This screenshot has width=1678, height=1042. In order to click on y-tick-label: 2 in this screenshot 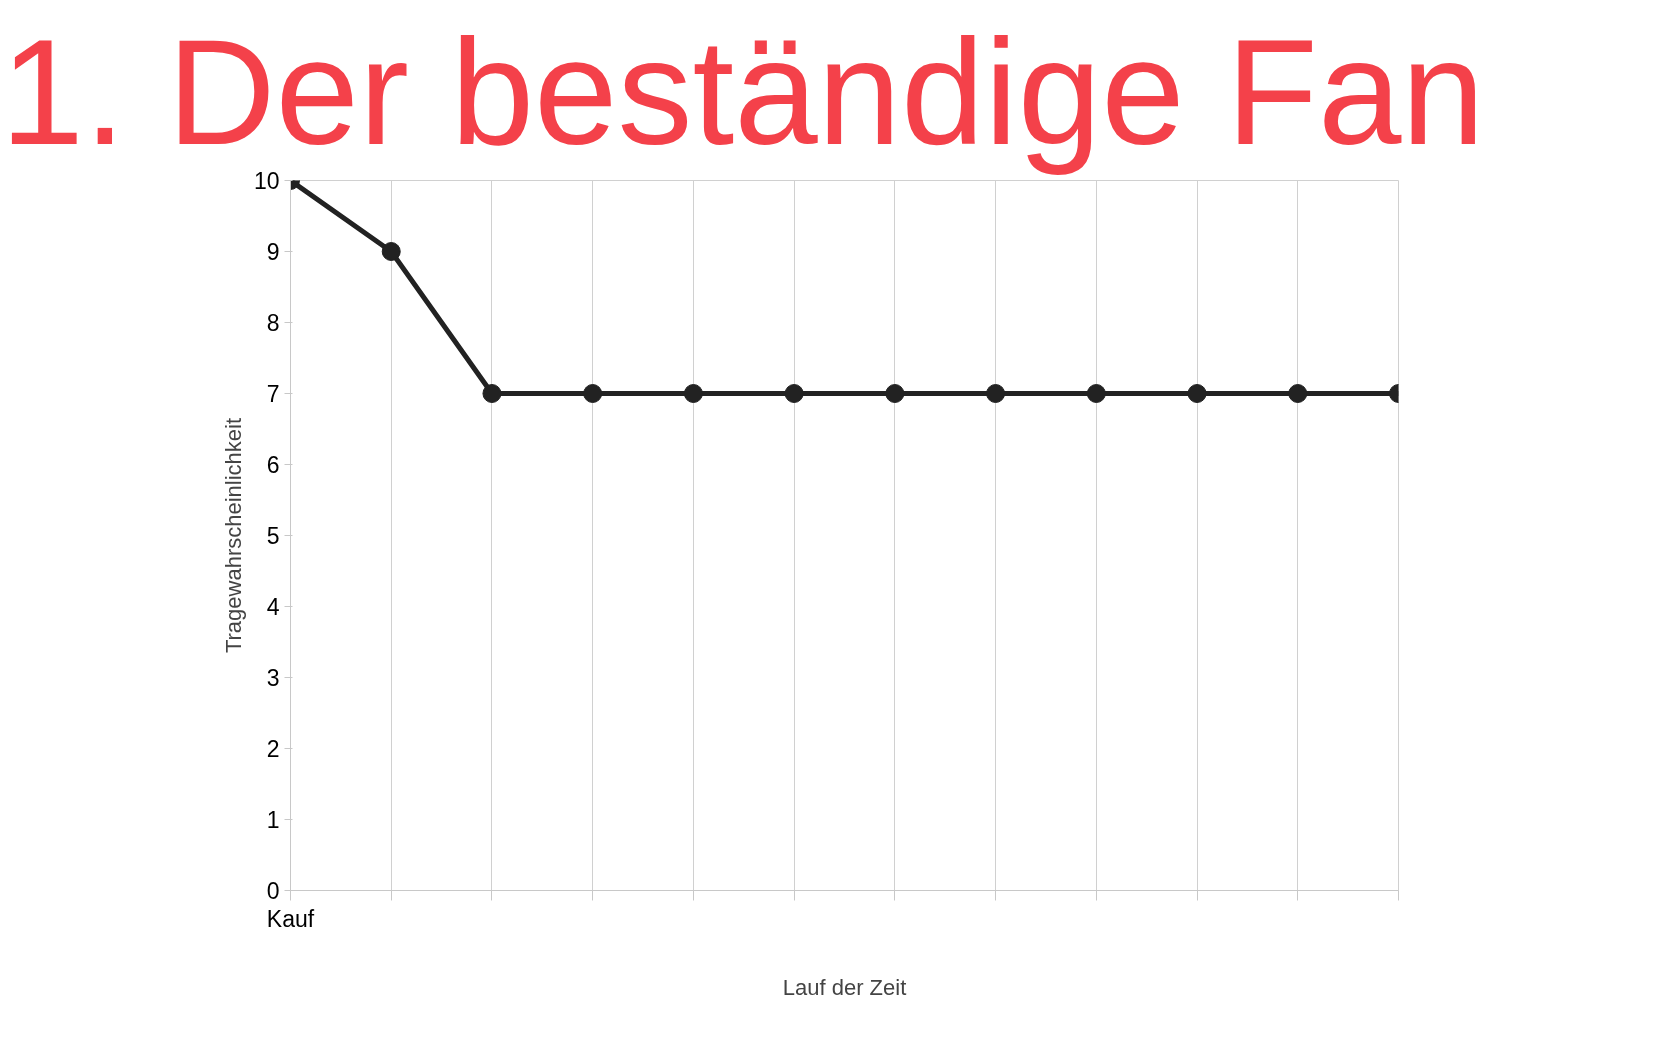, I will do `click(273, 749)`.